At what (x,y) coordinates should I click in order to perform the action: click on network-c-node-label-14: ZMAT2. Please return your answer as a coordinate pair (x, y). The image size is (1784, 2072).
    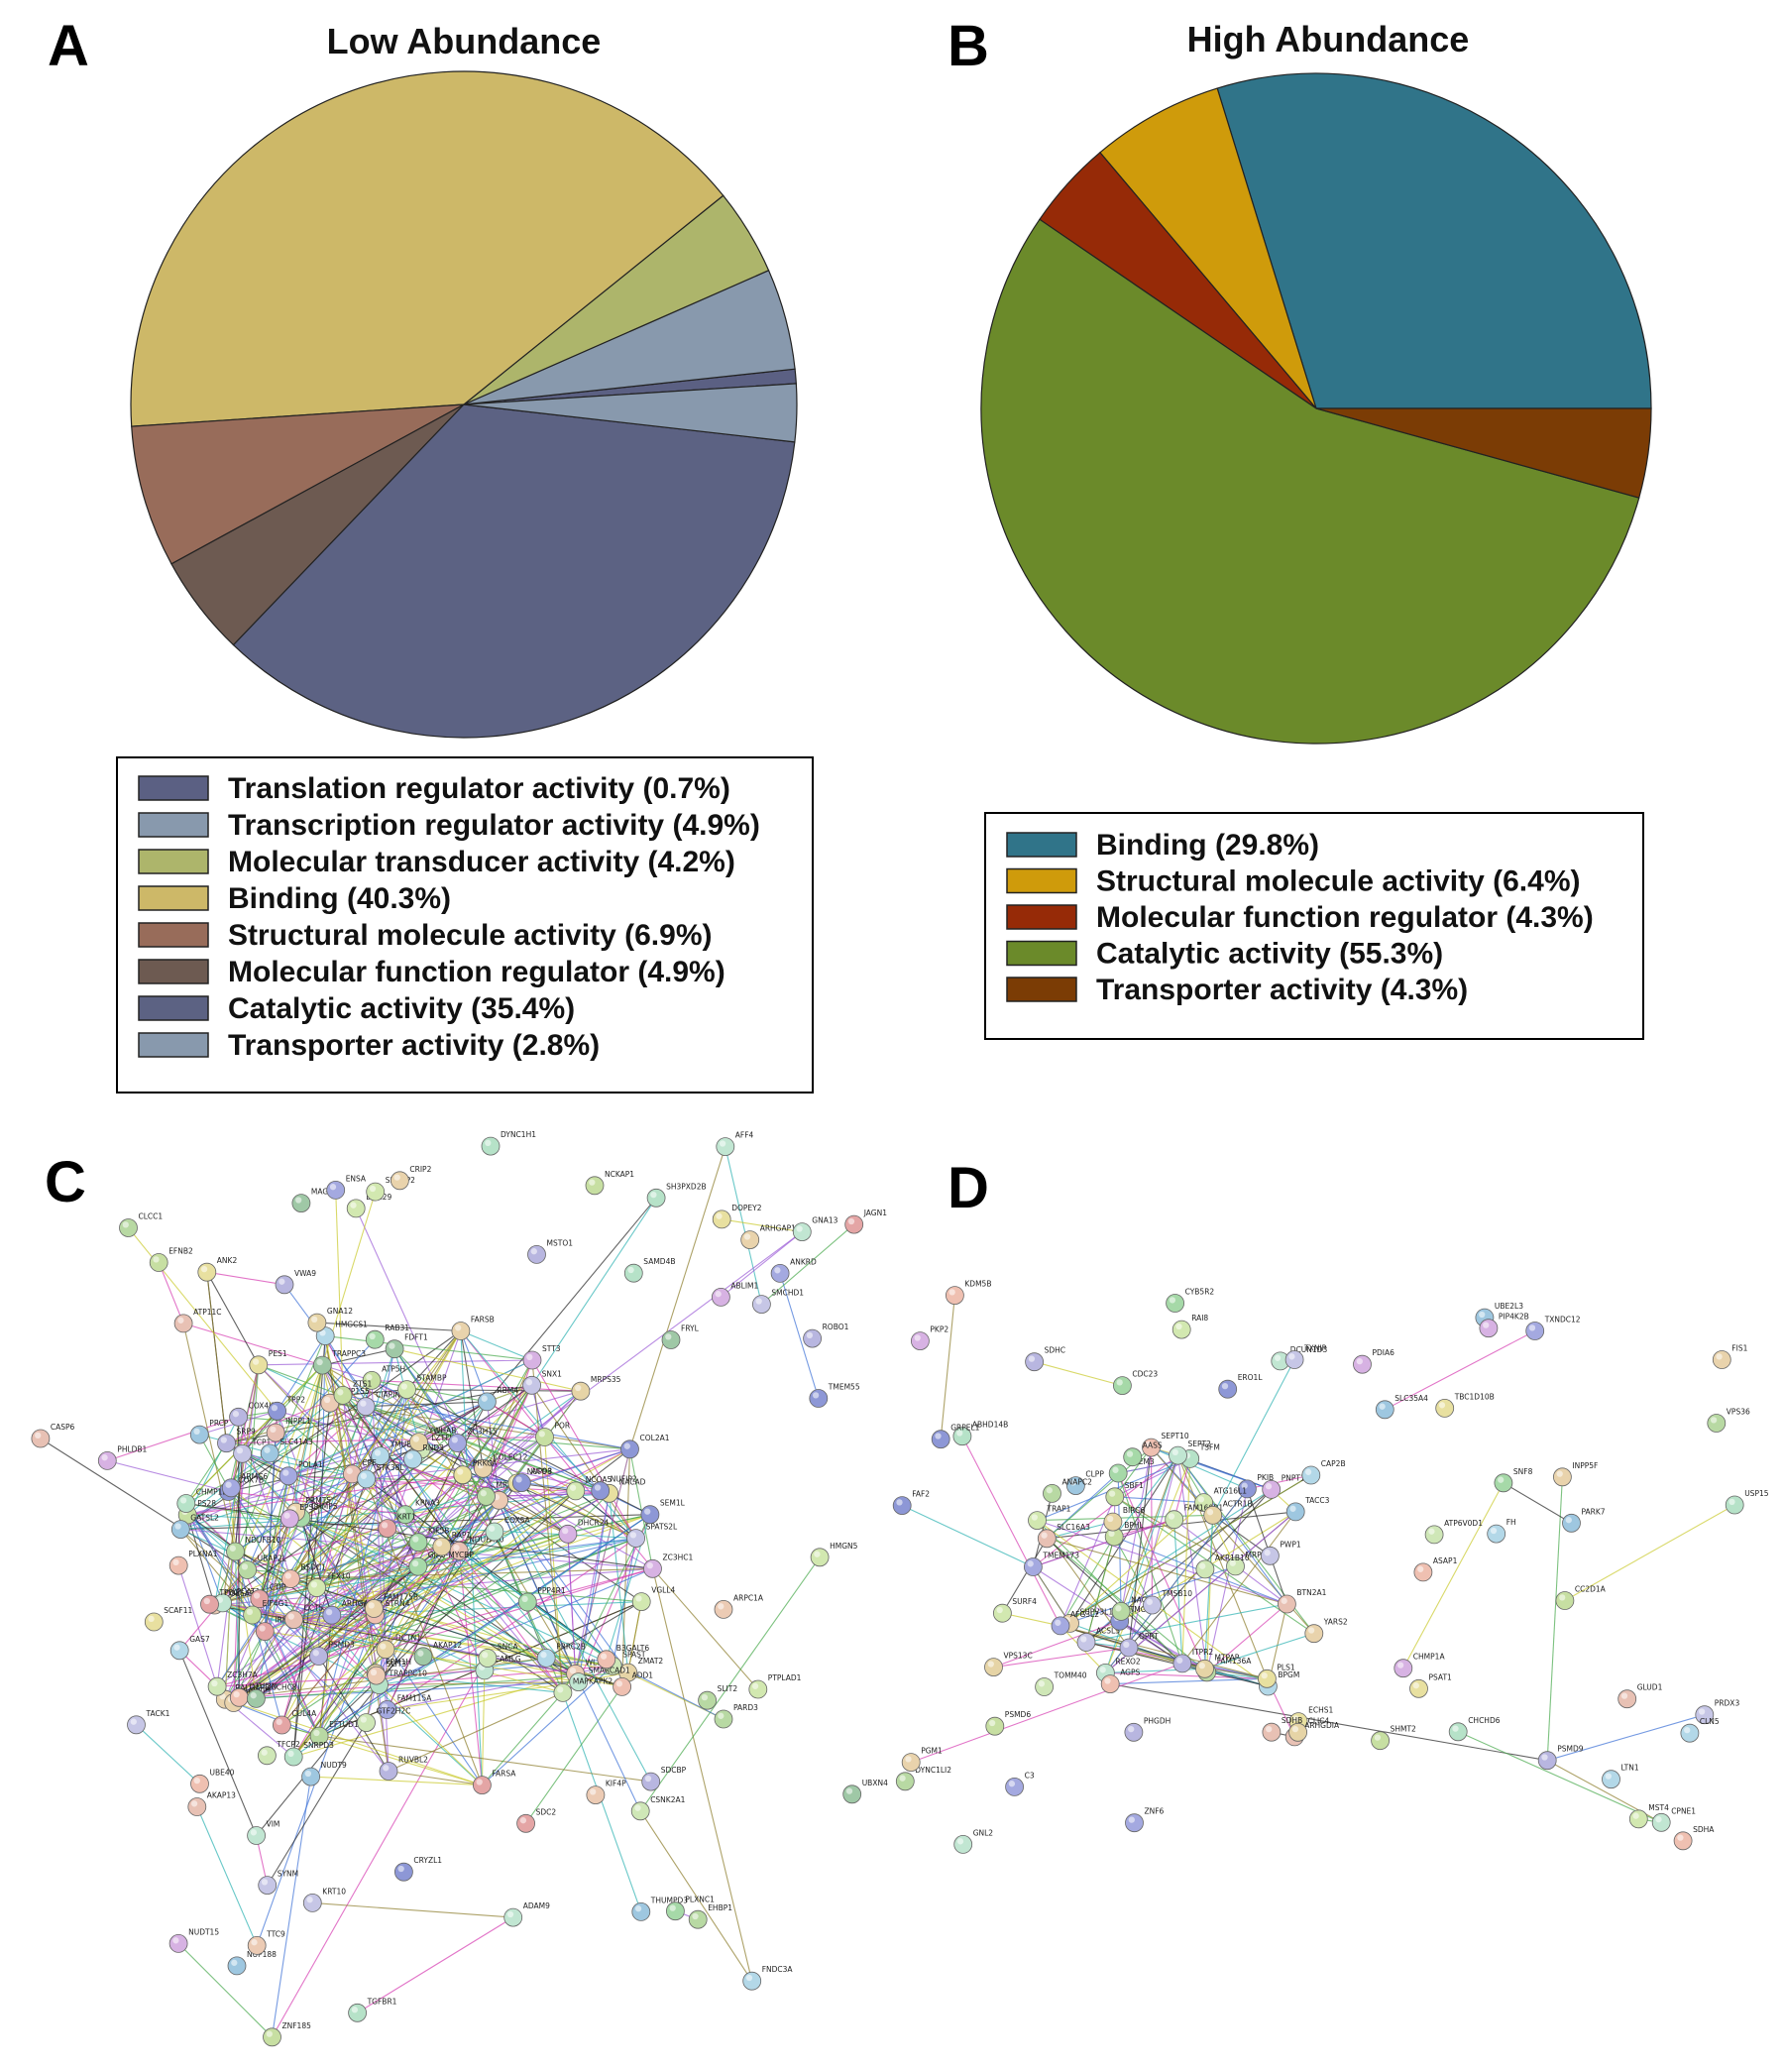
    Looking at the image, I should click on (651, 1661).